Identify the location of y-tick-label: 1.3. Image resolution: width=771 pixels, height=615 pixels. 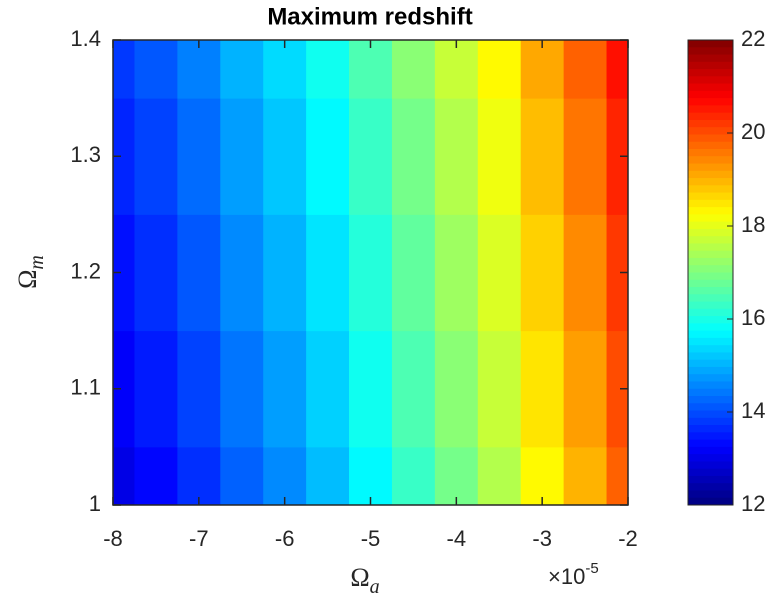
(85, 154).